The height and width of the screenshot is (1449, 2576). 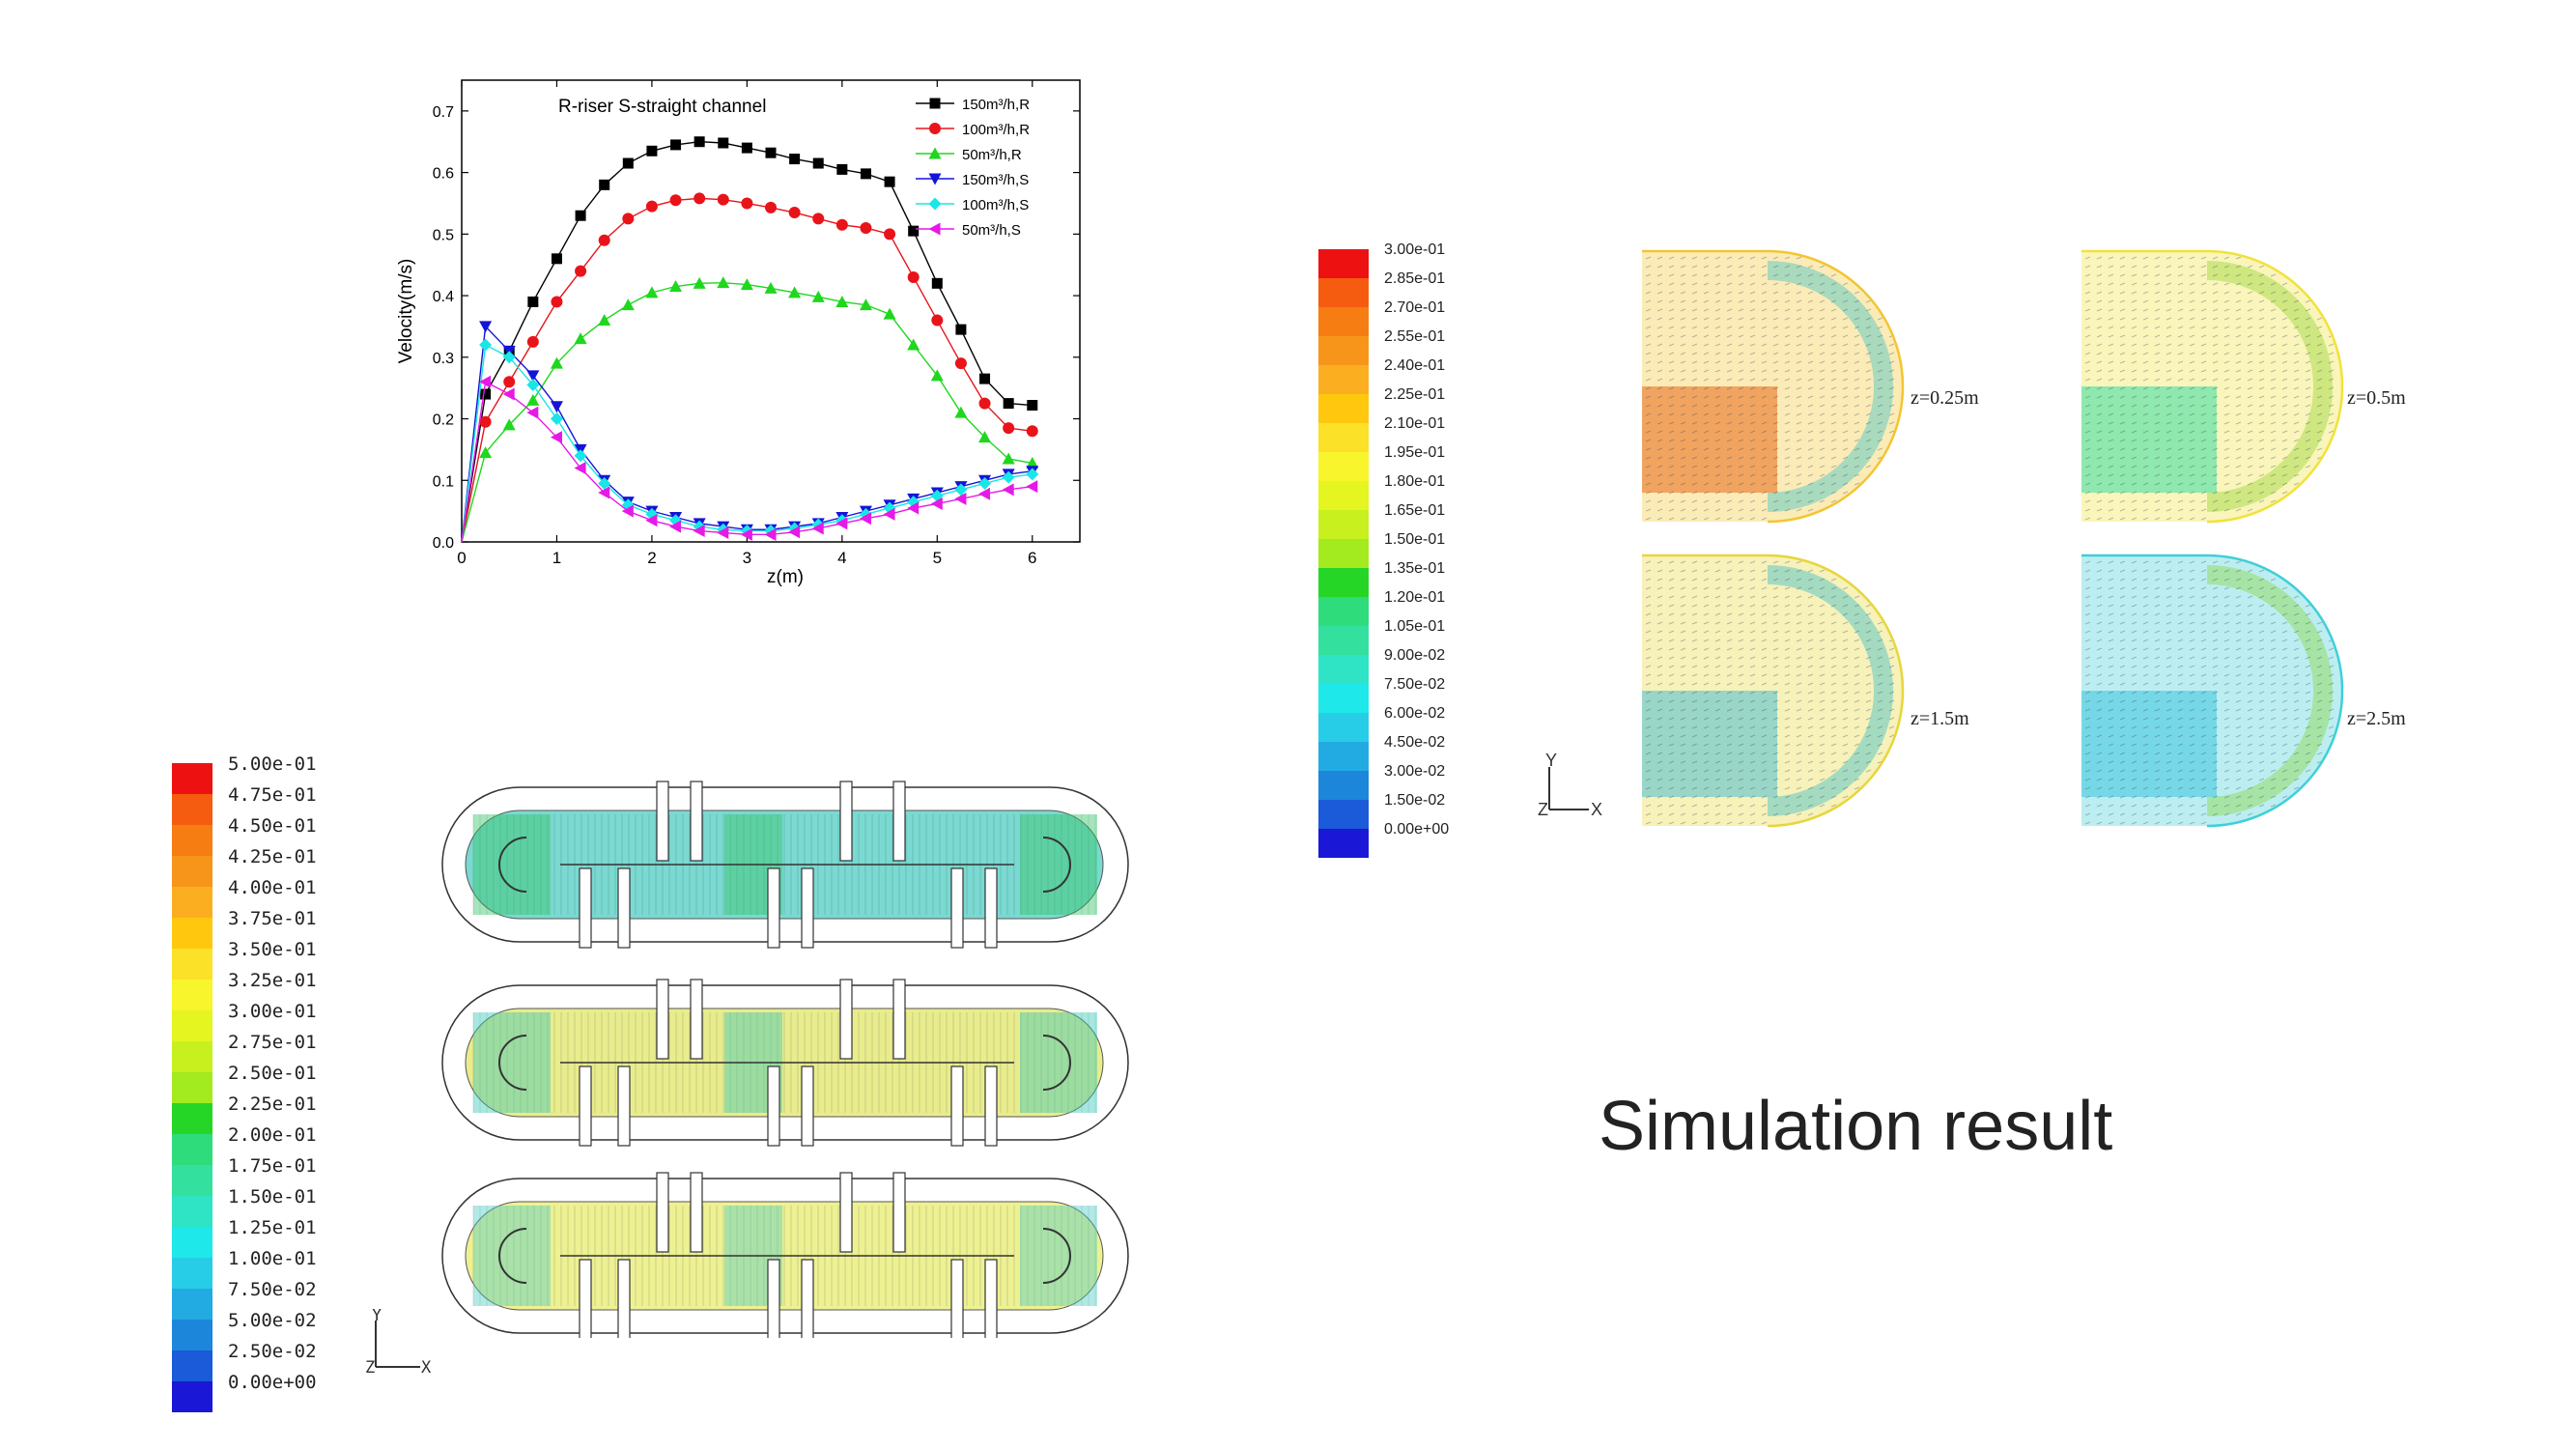 I want to click on y-axis-label: Velocity(m/s), so click(x=406, y=311).